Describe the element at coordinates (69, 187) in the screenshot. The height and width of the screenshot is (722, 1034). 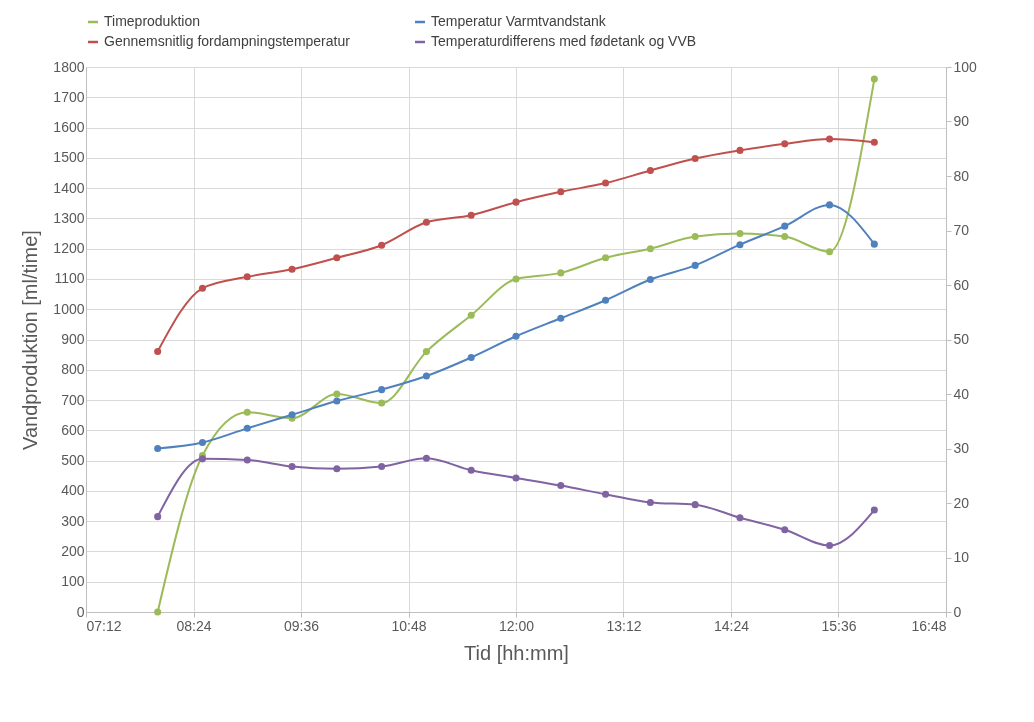
I see `y-tick-label: 1400` at that location.